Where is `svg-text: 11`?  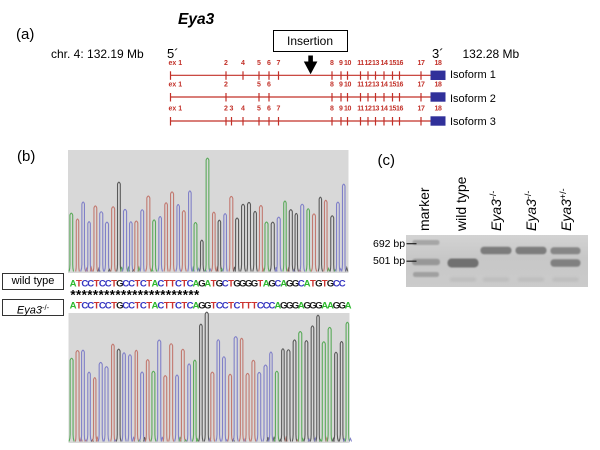
svg-text: 11 is located at coordinates (360, 85).